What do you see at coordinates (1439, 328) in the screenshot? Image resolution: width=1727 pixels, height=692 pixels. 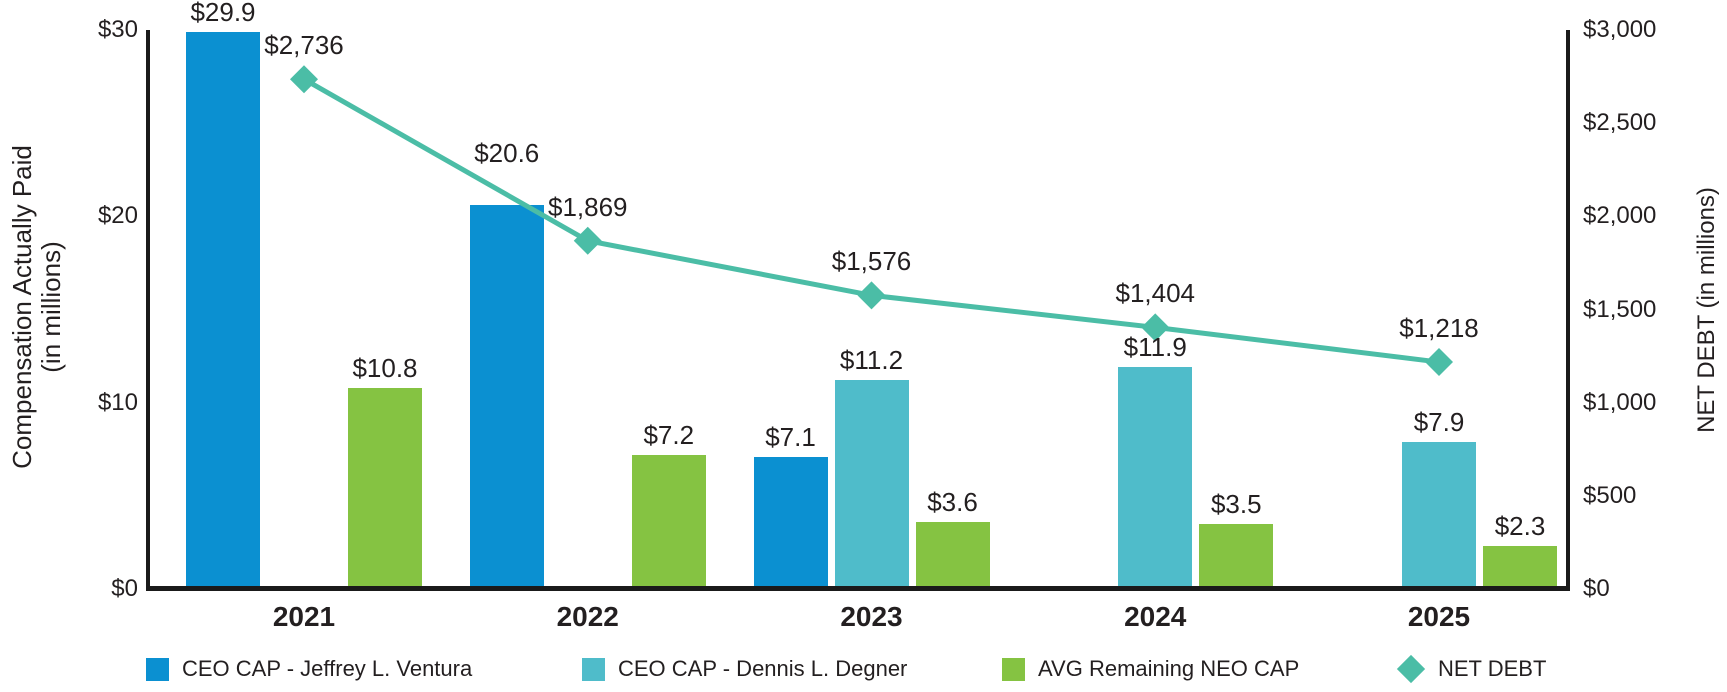 I see `net-debt-value-label-2025: $1,218` at bounding box center [1439, 328].